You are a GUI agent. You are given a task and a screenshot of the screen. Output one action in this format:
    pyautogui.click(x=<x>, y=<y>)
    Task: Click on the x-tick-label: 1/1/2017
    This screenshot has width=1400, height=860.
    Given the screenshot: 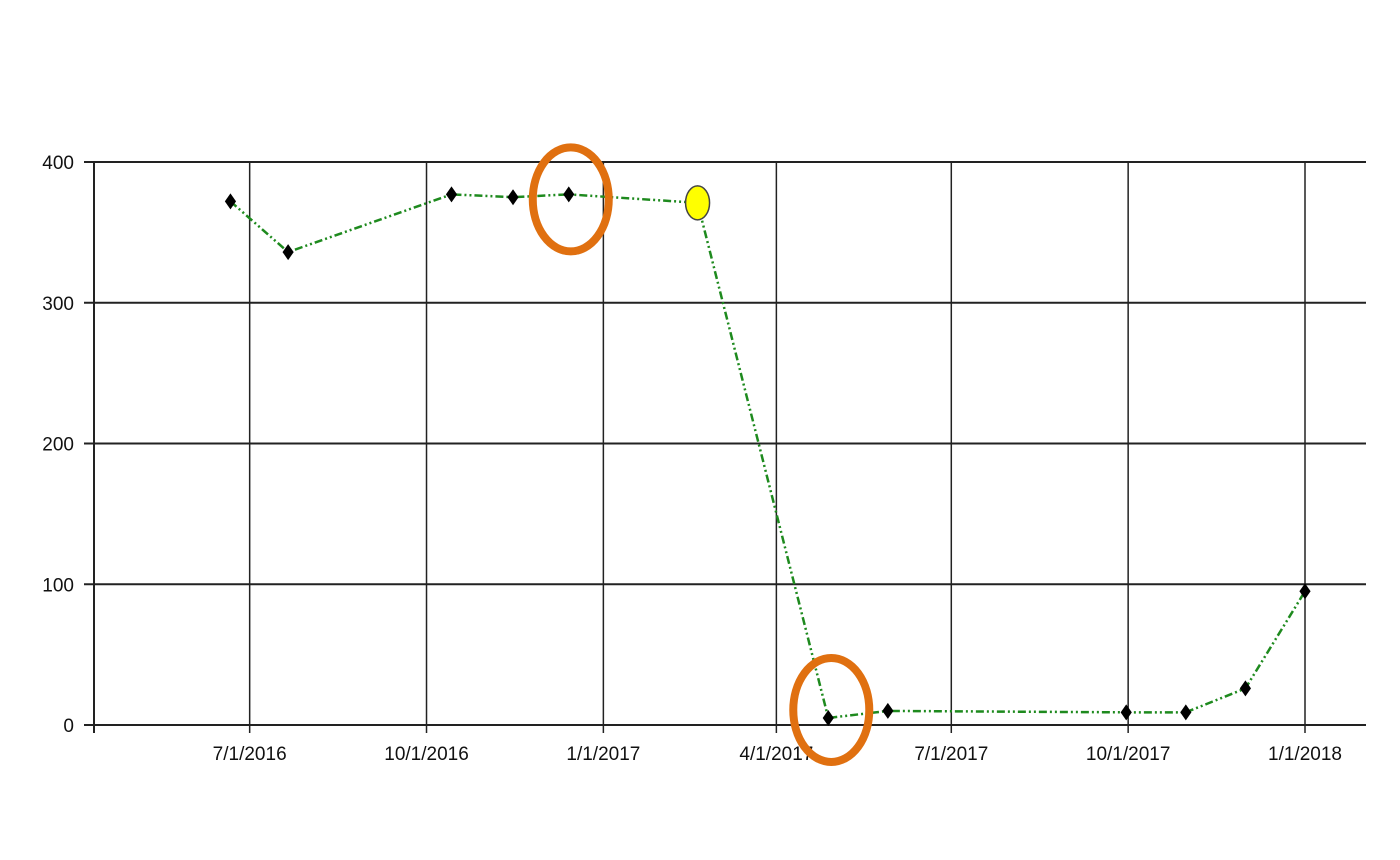 What is the action you would take?
    pyautogui.click(x=603, y=754)
    